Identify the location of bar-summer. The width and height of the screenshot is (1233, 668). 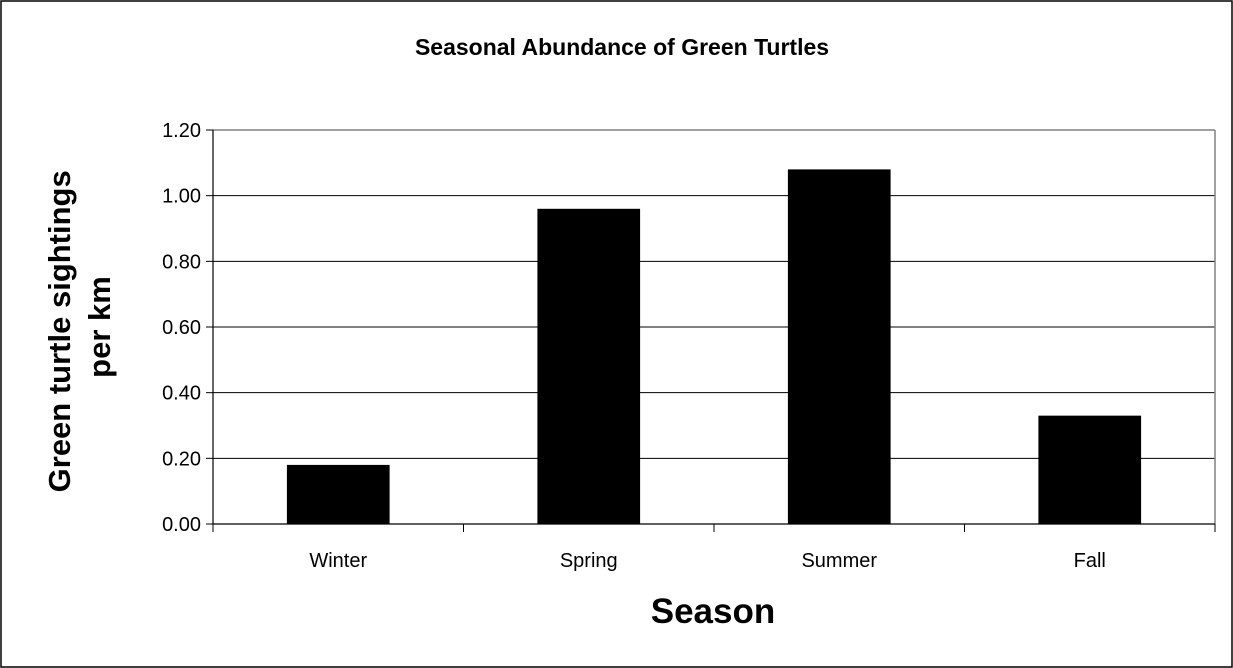
(839, 346).